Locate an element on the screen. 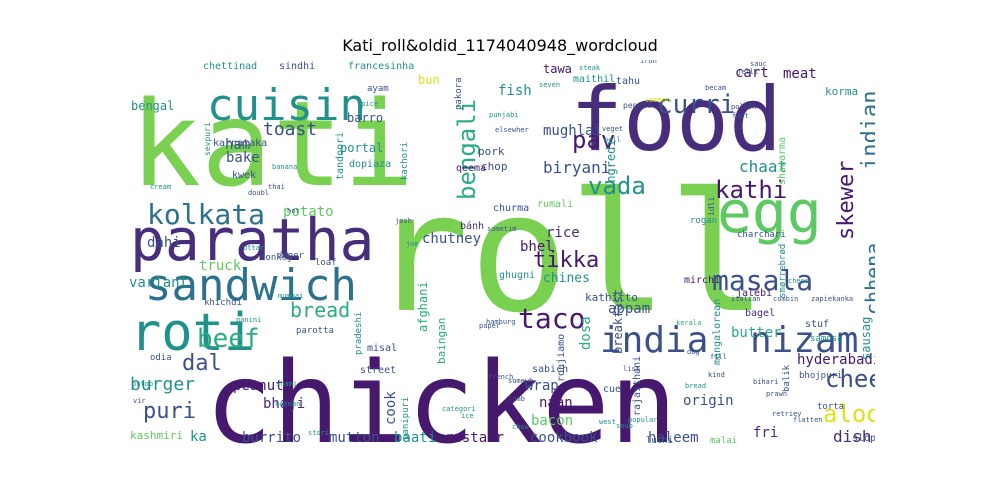 The width and height of the screenshot is (1000, 500). word: stuf is located at coordinates (817, 324).